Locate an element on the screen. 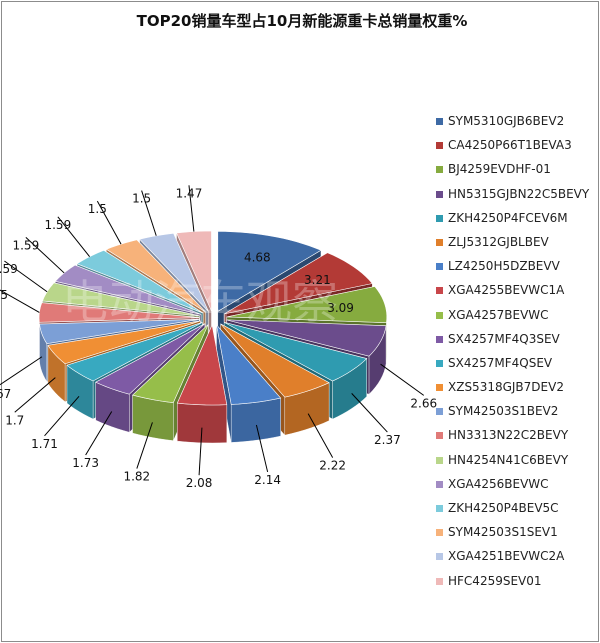 The image size is (600, 643). legend-item: SYM42503S1SEV1 is located at coordinates (511, 535).